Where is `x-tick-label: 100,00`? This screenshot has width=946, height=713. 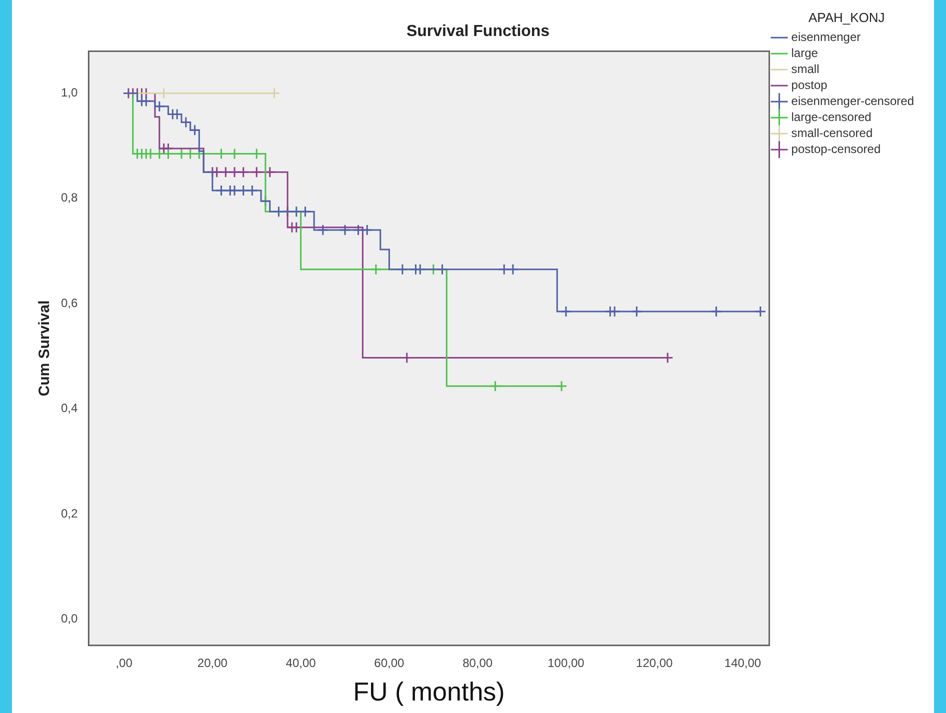 x-tick-label: 100,00 is located at coordinates (566, 663).